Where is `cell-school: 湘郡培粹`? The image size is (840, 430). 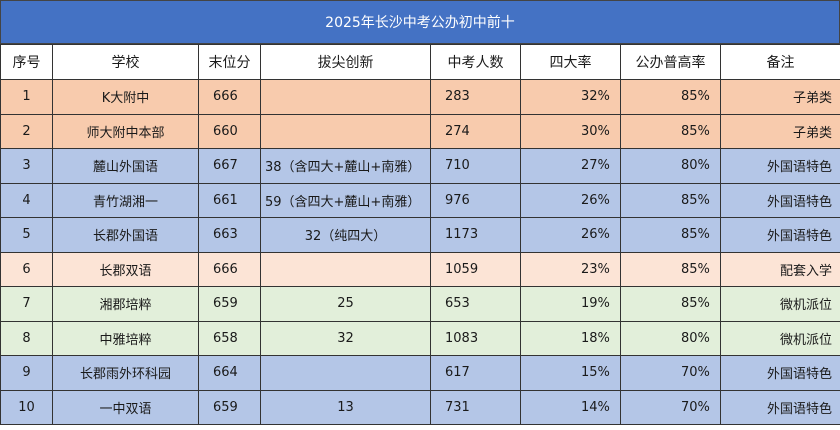
cell-school: 湘郡培粹 is located at coordinates (125, 304).